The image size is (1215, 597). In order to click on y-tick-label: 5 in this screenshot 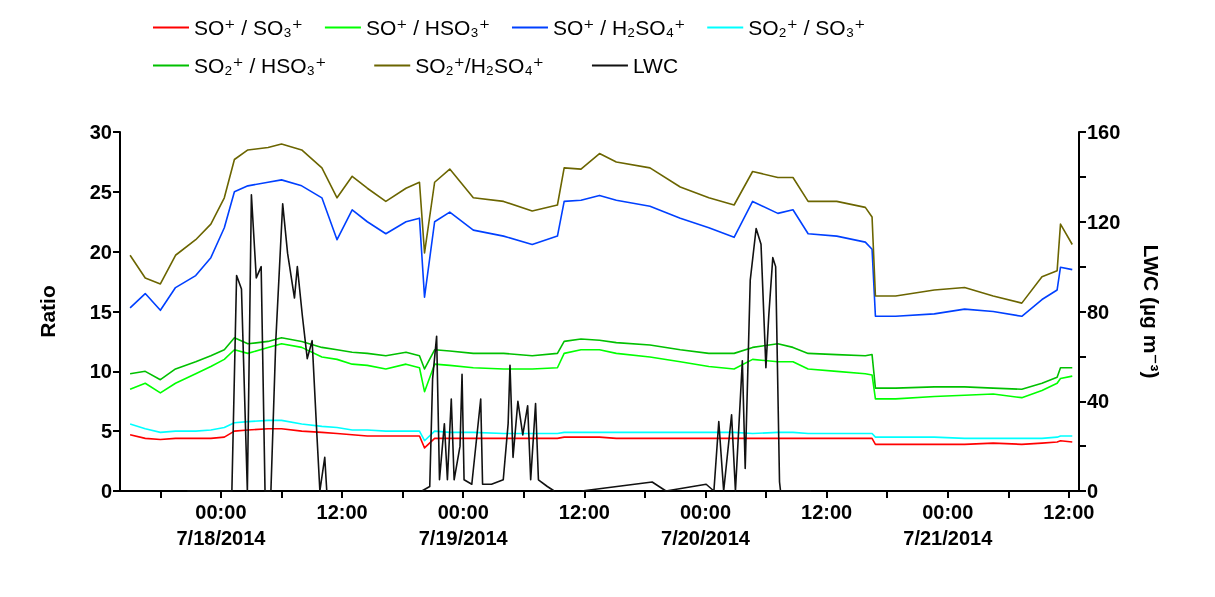, I will do `click(106, 431)`.